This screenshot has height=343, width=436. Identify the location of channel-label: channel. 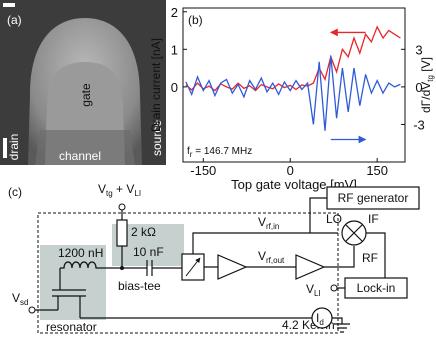
(80, 156).